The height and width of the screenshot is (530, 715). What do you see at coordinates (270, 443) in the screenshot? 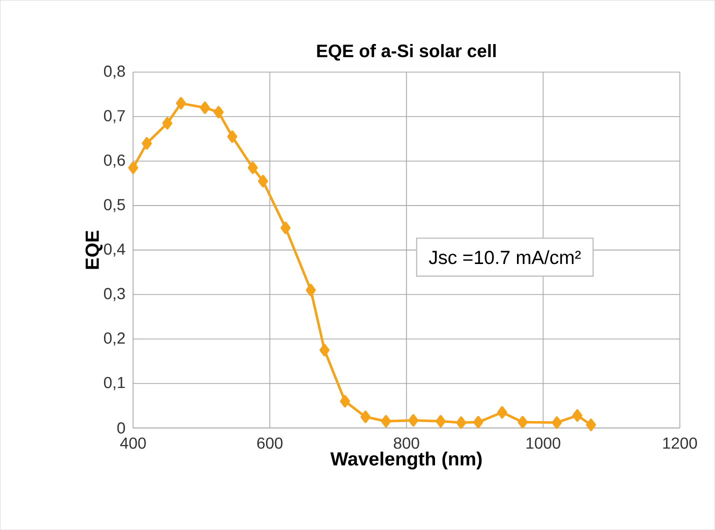
I see `x-tick-label: 600` at bounding box center [270, 443].